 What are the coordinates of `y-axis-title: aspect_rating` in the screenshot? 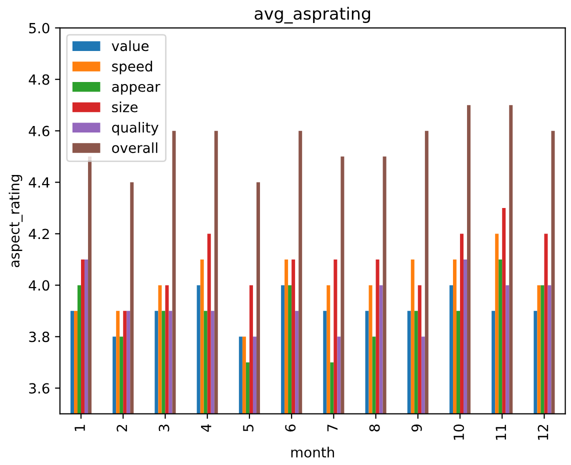 It's located at (15, 221).